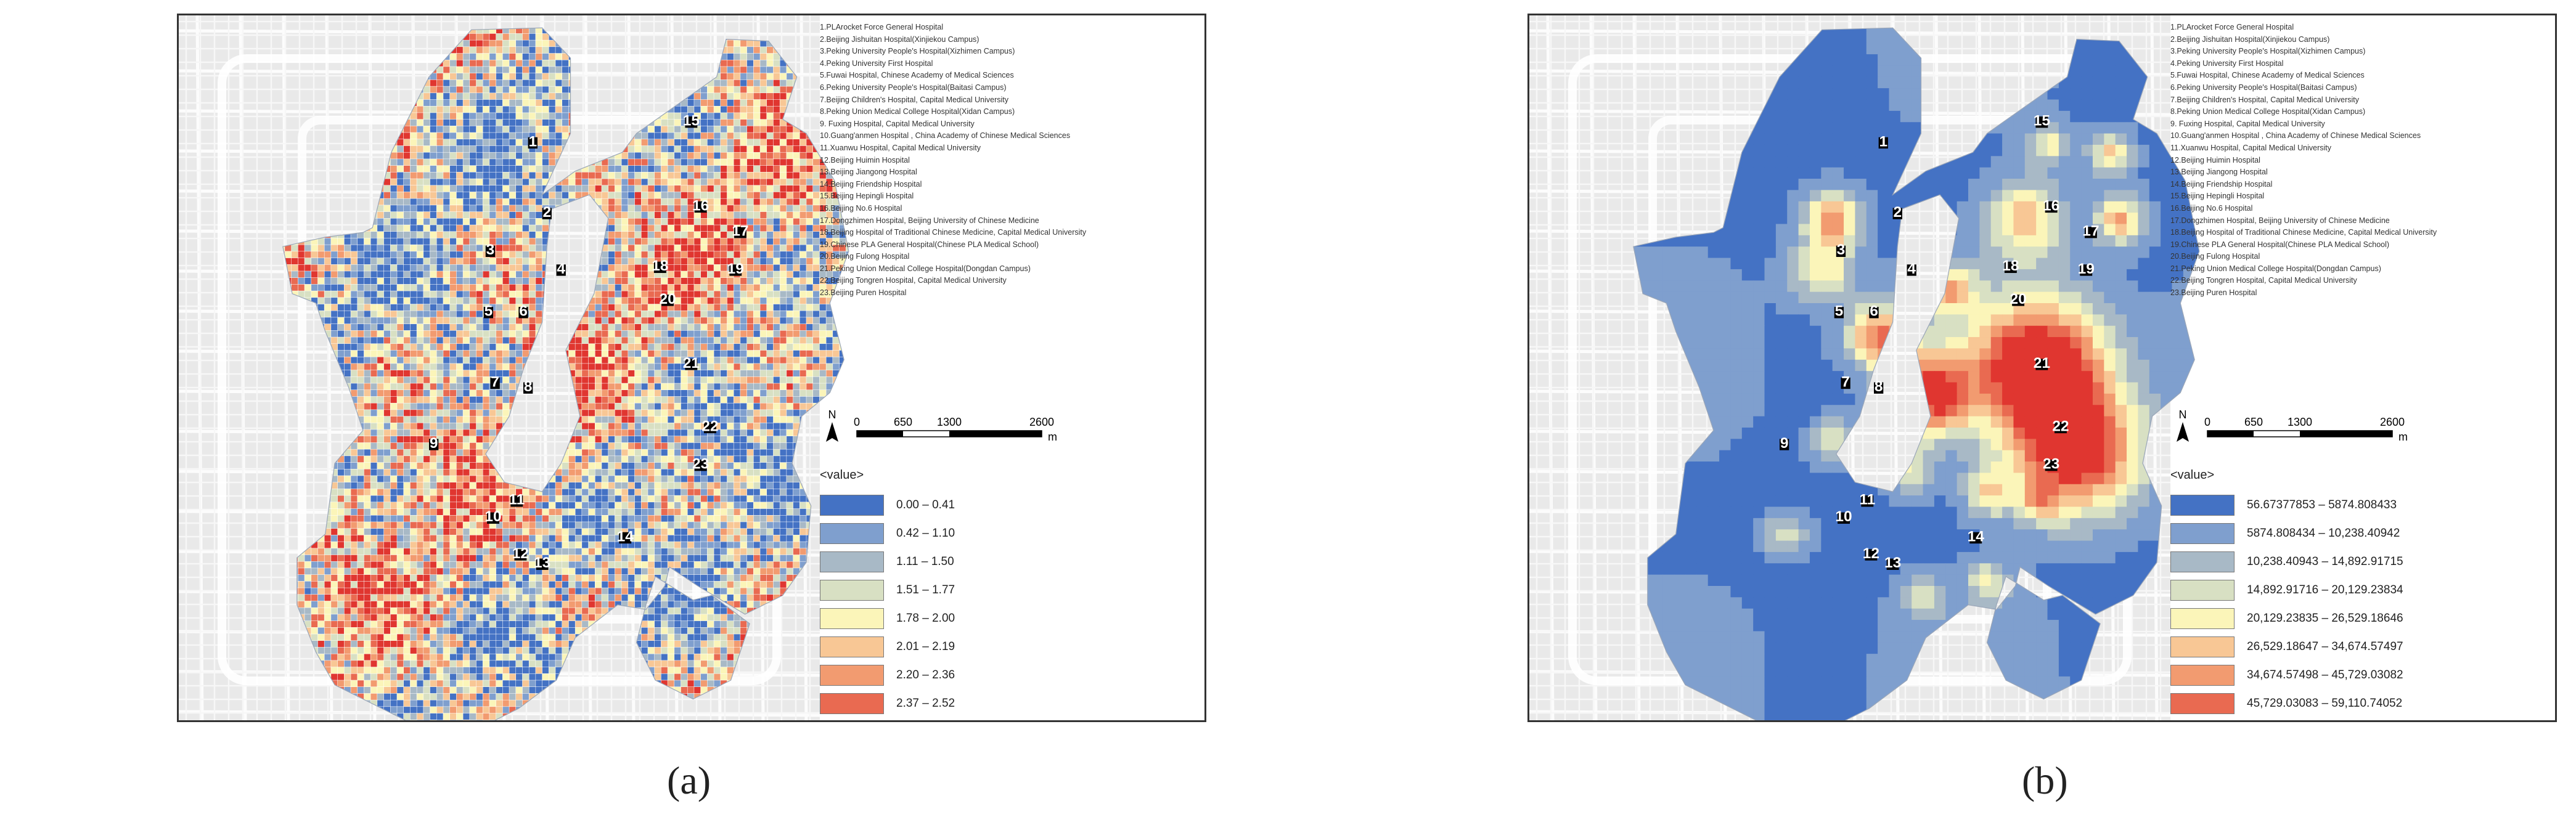 Image resolution: width=2576 pixels, height=825 pixels. I want to click on legend-label: 26,529.18647 – 34,674.57497, so click(2325, 646).